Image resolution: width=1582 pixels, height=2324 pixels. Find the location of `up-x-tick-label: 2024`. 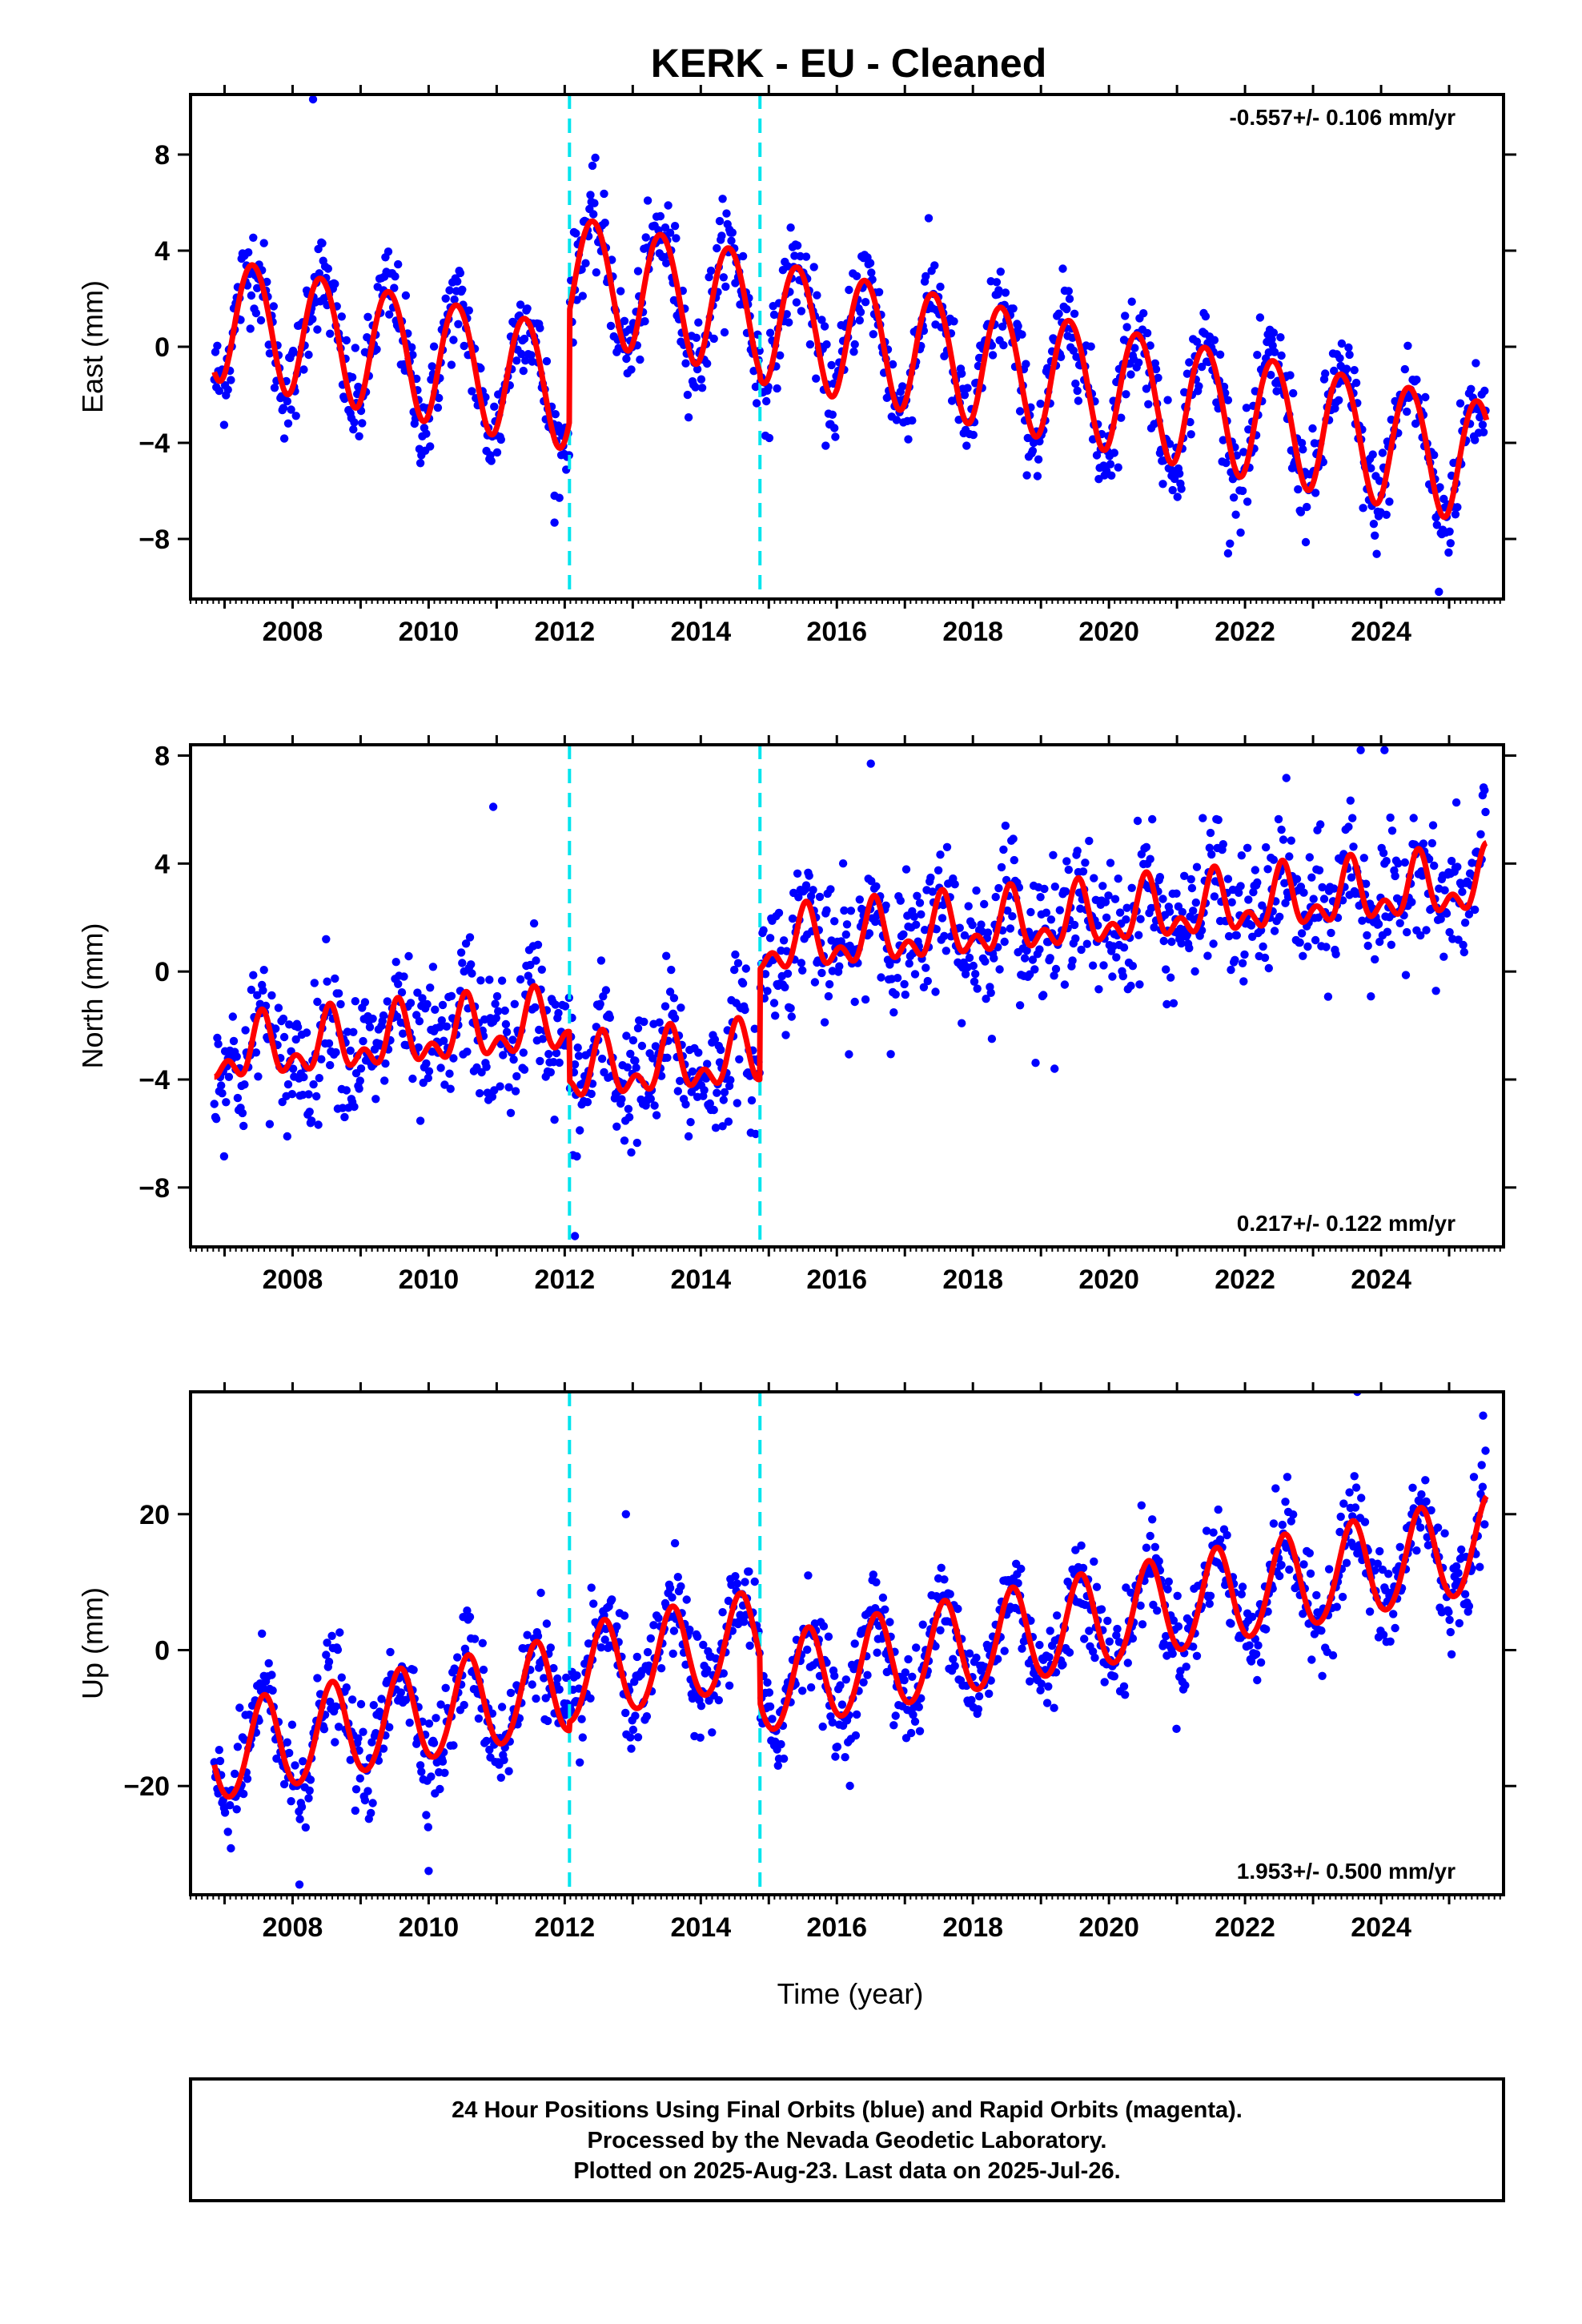

up-x-tick-label: 2024 is located at coordinates (1381, 1927).